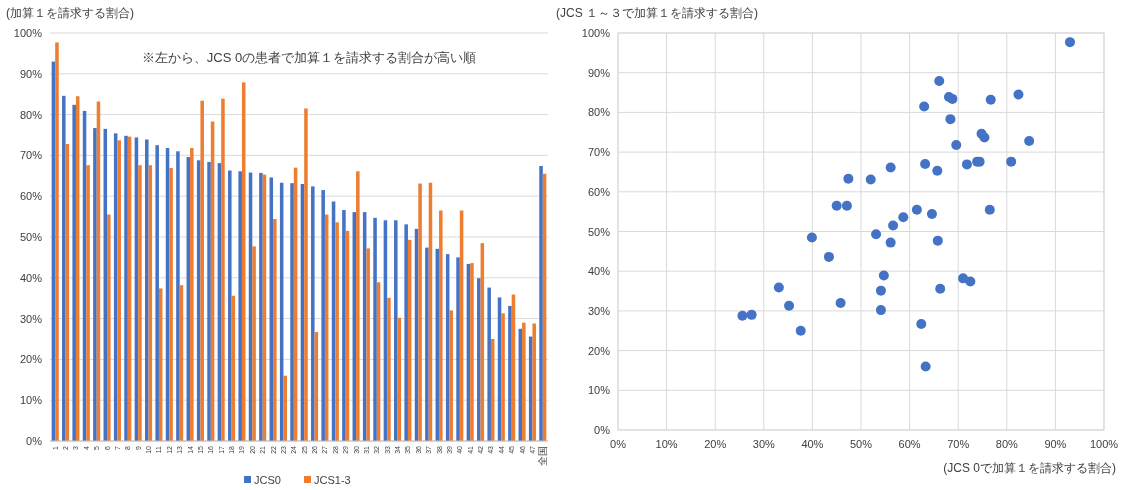 This screenshot has height=490, width=1123. What do you see at coordinates (657, 13) in the screenshot?
I see `y-axis-title: (JCS １～３で加算１を請求する割合)` at bounding box center [657, 13].